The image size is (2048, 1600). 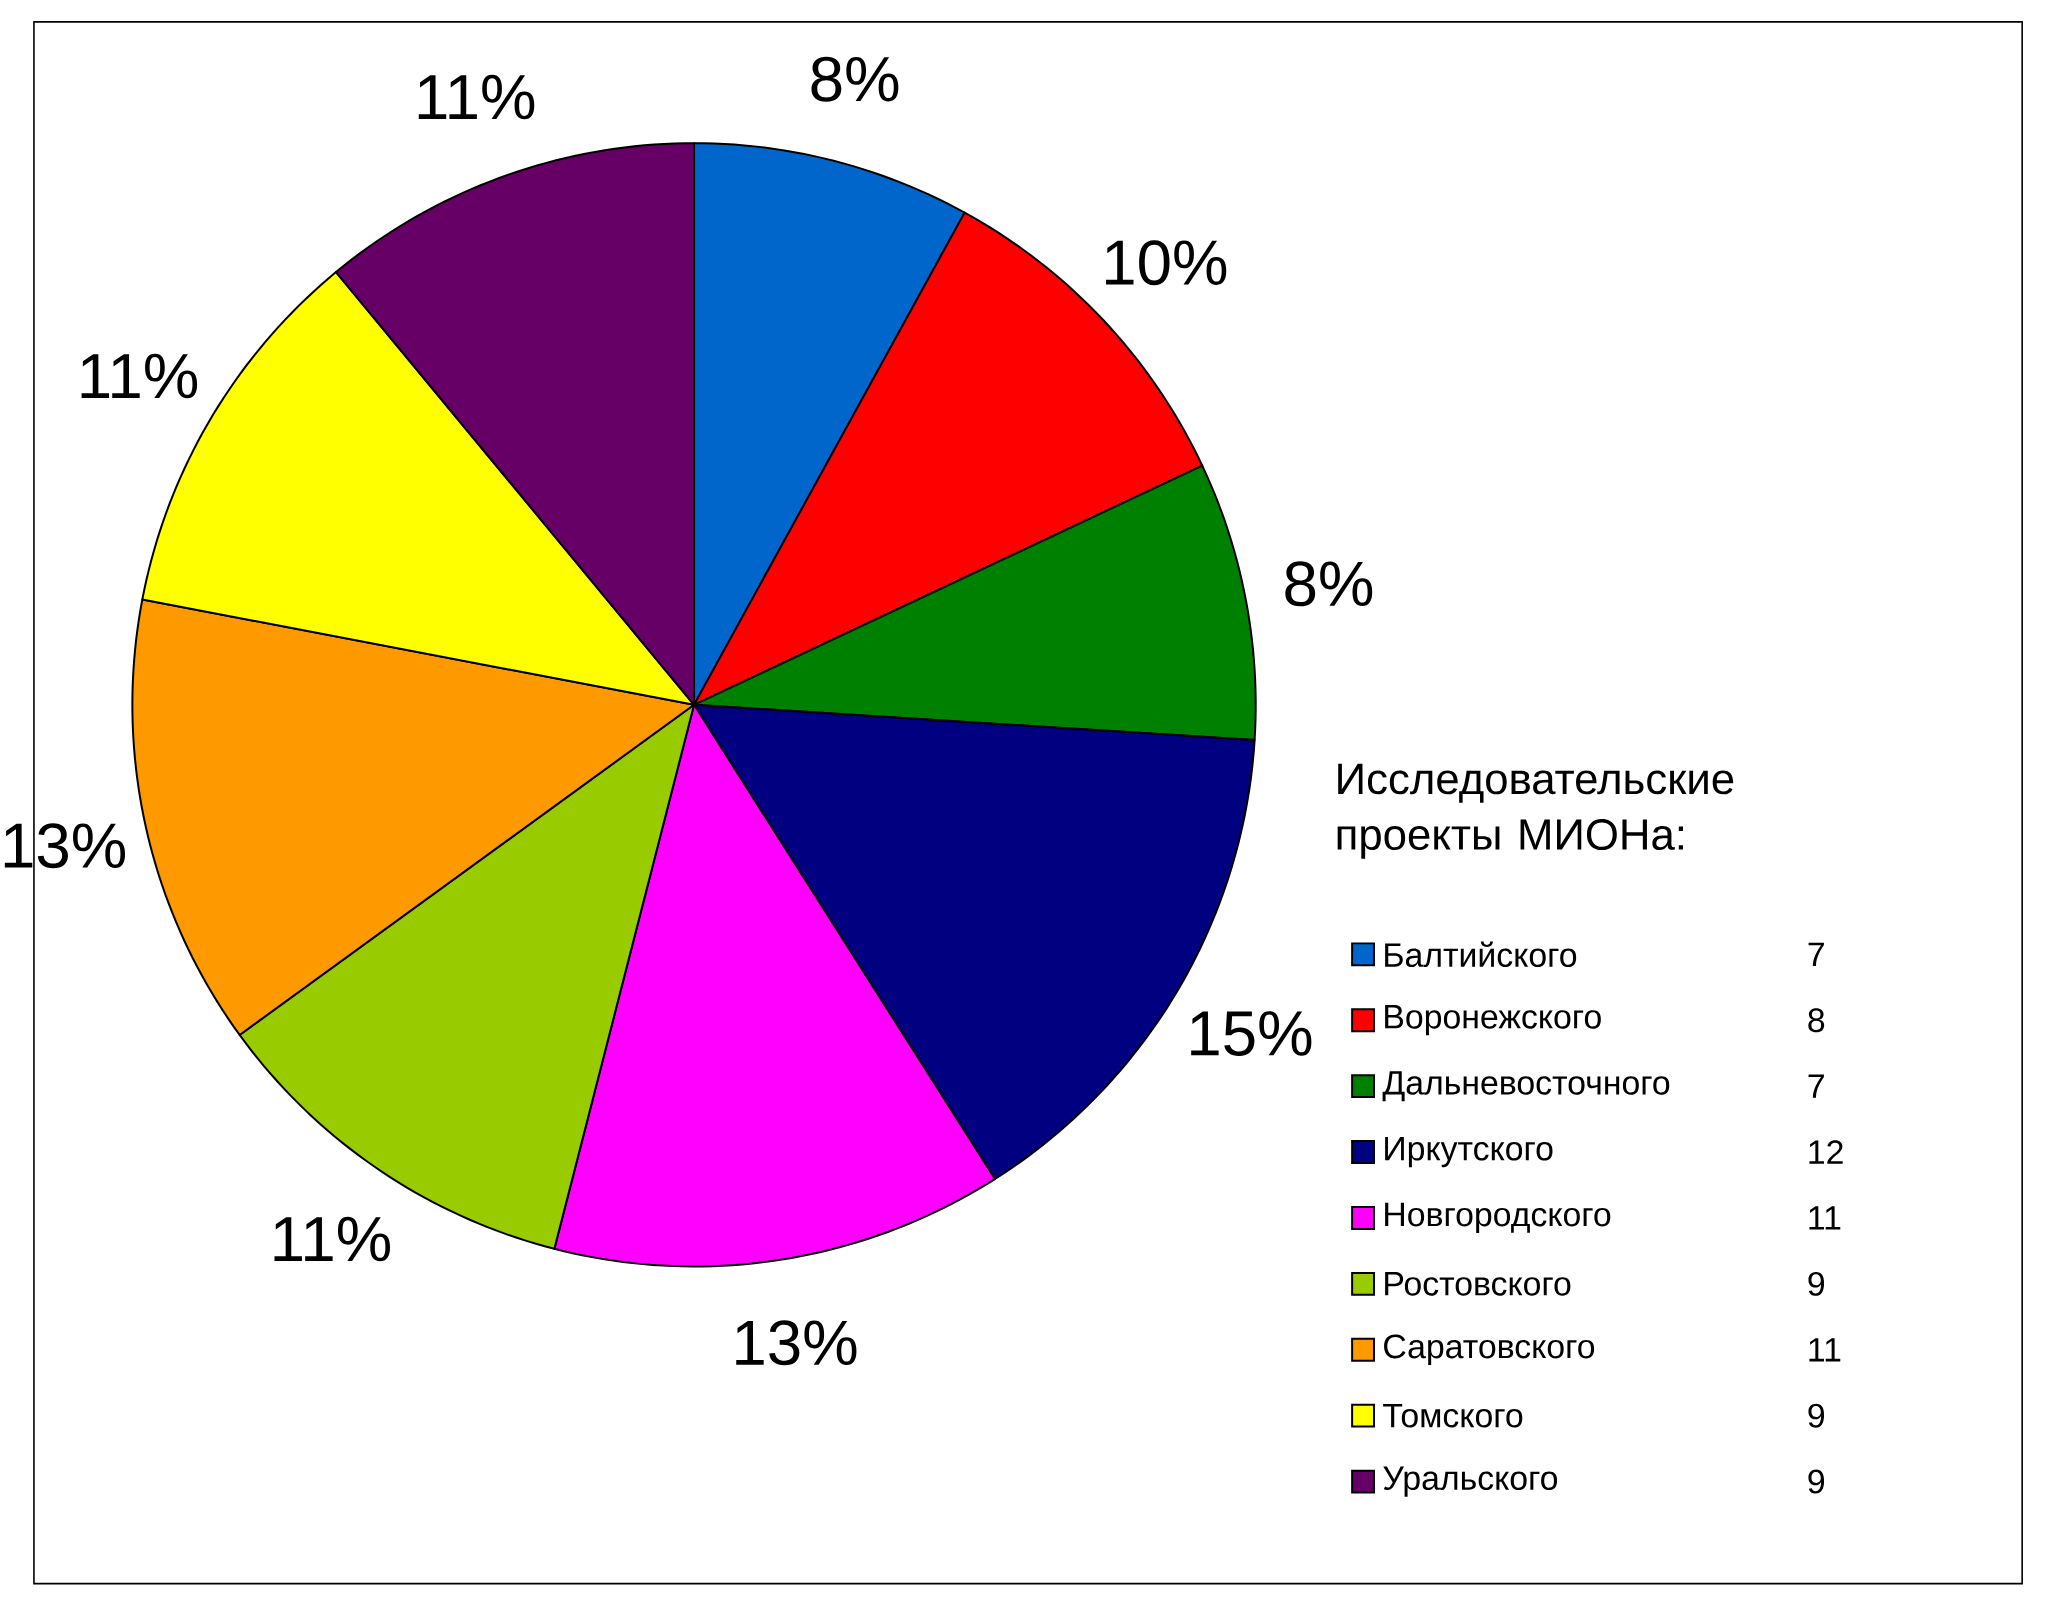 What do you see at coordinates (1498, 1217) in the screenshot?
I see `legend-label: Новгородского` at bounding box center [1498, 1217].